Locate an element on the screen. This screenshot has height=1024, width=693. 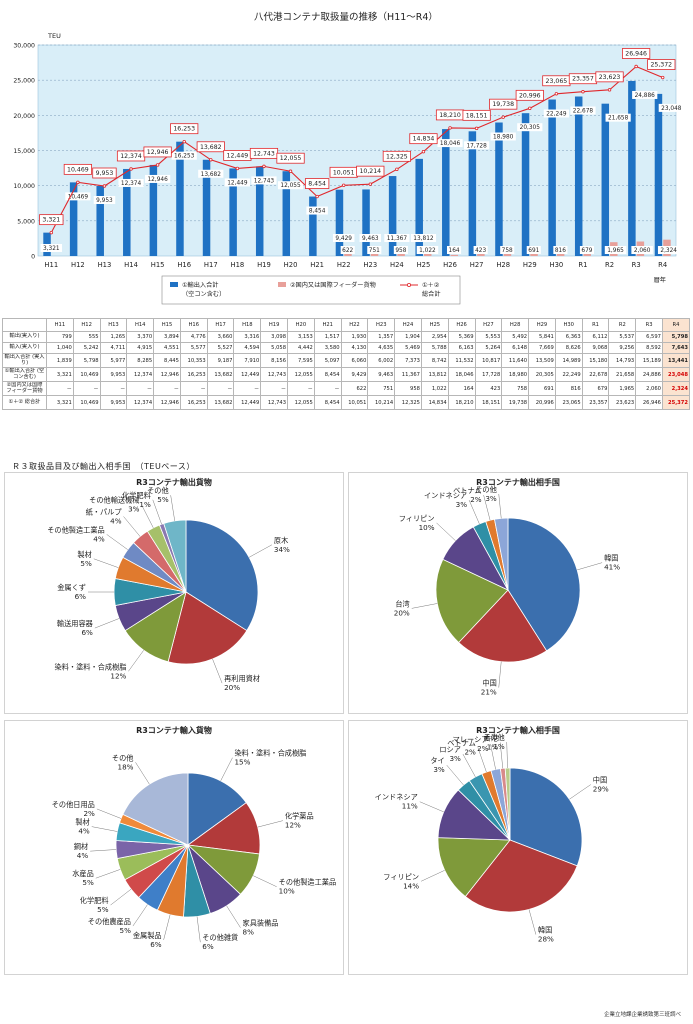
table-row-label: 輸入(実入り) is located at coordinates (24, 348).